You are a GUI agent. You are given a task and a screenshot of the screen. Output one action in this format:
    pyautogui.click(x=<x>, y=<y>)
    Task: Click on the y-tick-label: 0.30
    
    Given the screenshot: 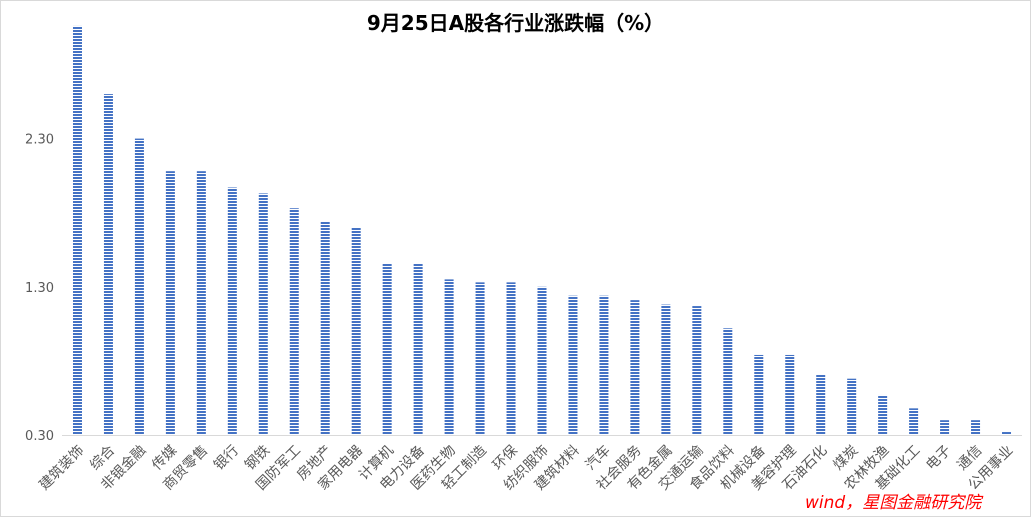 What is the action you would take?
    pyautogui.click(x=39, y=436)
    